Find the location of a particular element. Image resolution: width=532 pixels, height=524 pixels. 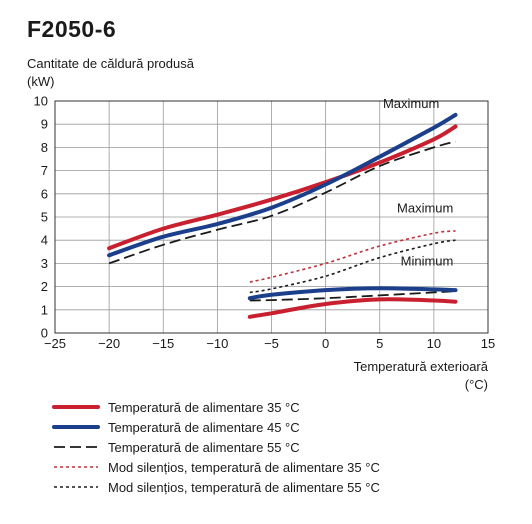

x-tick-label: −10 is located at coordinates (217, 343).